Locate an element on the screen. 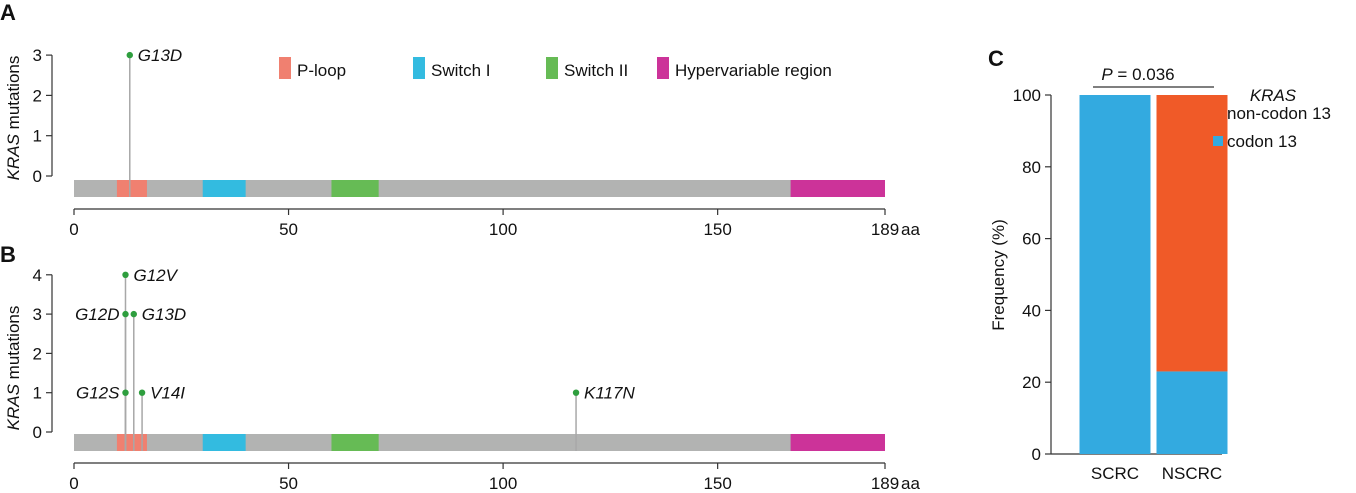  domain-legend-label: Switch II is located at coordinates (596, 70).